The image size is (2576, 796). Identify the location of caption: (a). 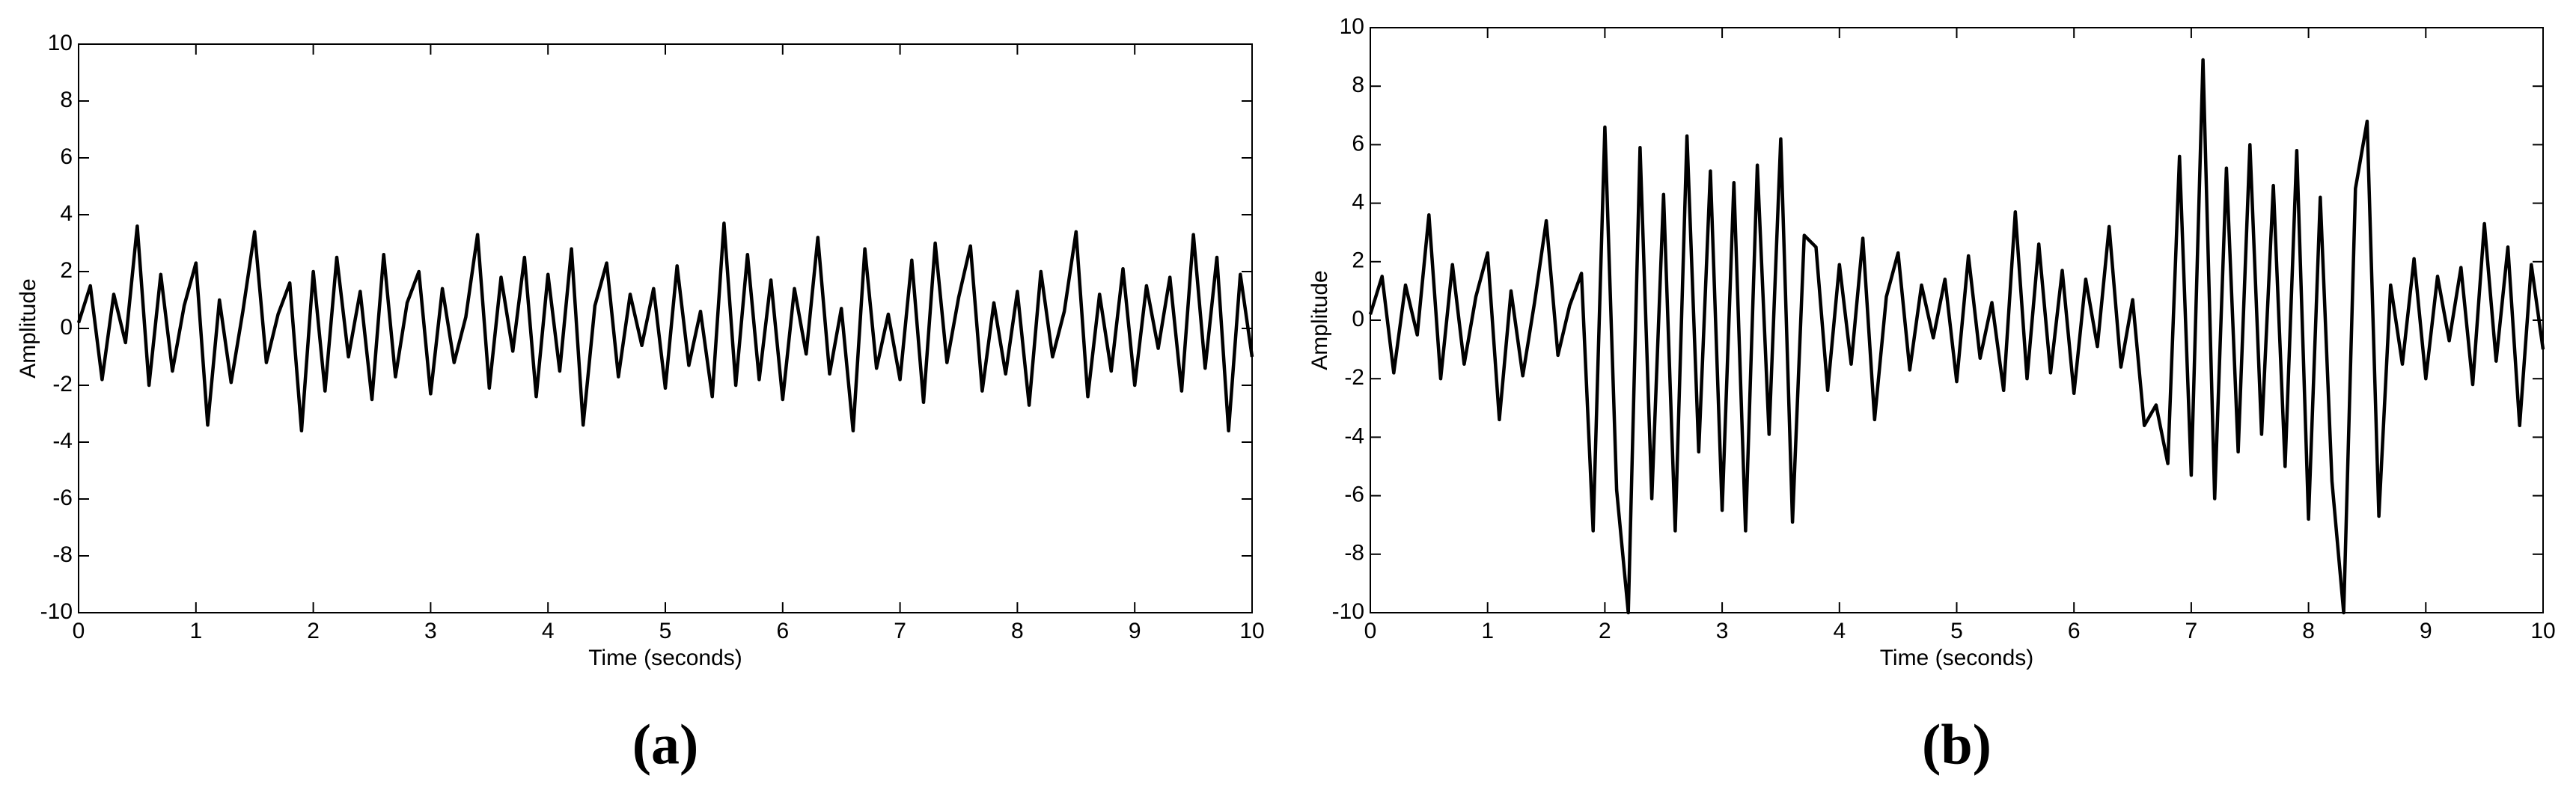
(665, 744).